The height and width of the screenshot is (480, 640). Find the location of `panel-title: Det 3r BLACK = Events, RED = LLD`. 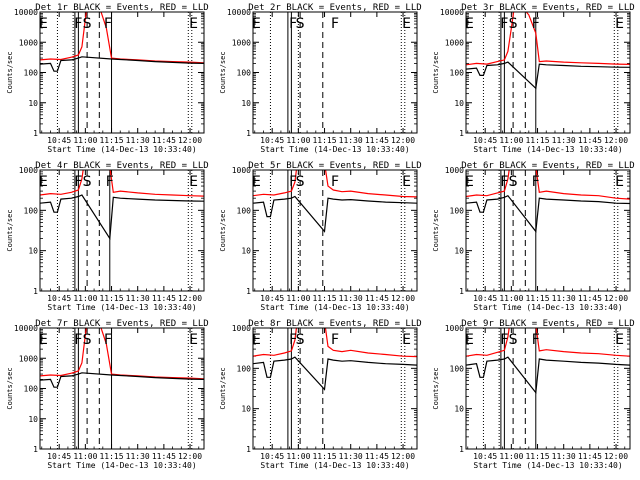

panel-title: Det 3r BLACK = Events, RED = LLD is located at coordinates (547, 8).